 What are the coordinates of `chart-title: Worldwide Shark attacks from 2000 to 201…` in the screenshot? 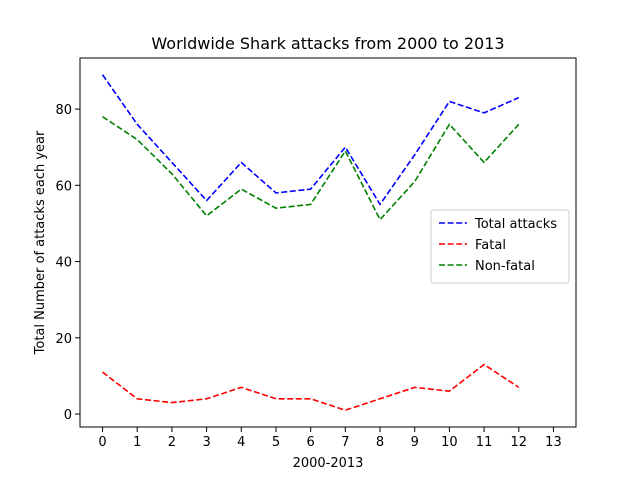 It's located at (327, 43).